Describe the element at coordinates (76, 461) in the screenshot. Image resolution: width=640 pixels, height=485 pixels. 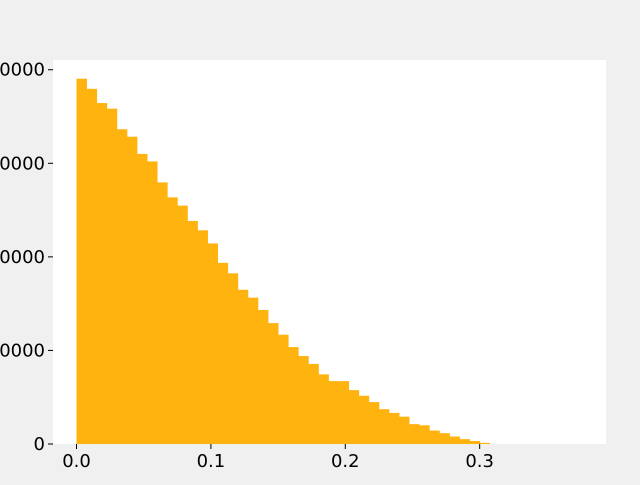
I see `x-tick-label: 0.0` at that location.